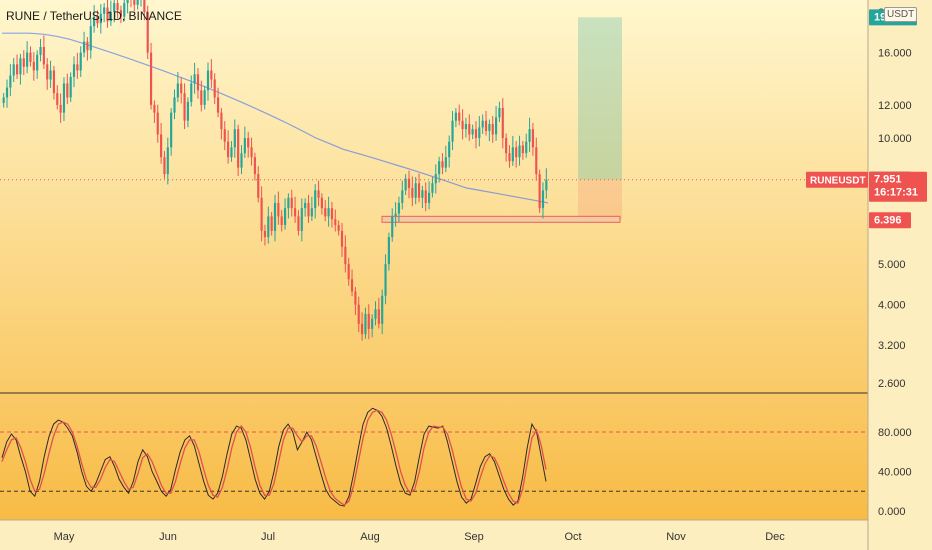 The width and height of the screenshot is (932, 550). I want to click on support-rectangle, so click(501, 219).